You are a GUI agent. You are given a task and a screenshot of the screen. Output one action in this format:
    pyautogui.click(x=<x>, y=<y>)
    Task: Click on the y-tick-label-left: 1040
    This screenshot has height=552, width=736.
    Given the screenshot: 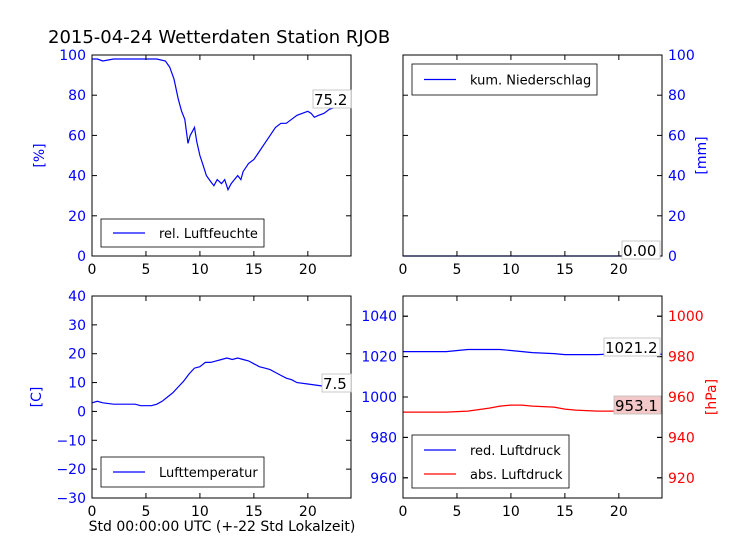 What is the action you would take?
    pyautogui.click(x=379, y=317)
    